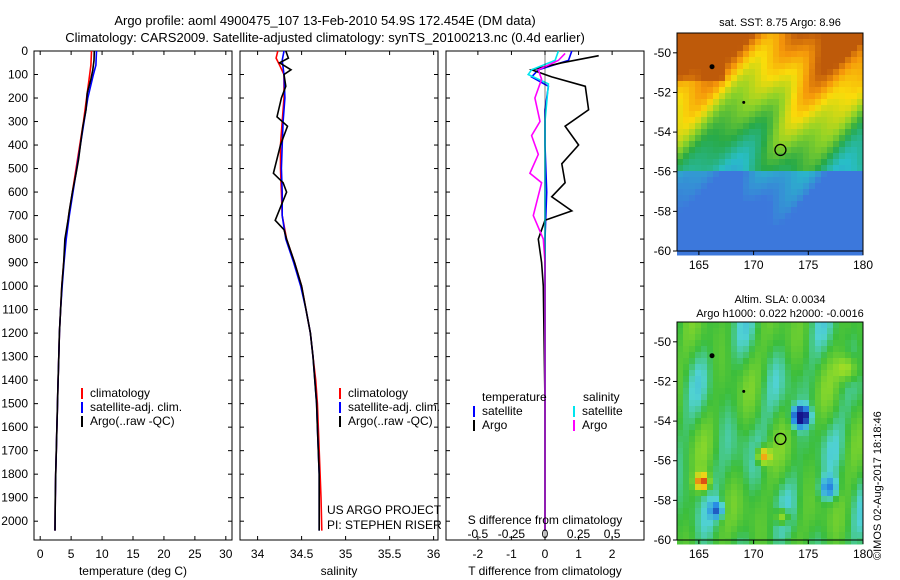  Describe the element at coordinates (18, 192) in the screenshot. I see `depth-tick-label: 600` at that location.